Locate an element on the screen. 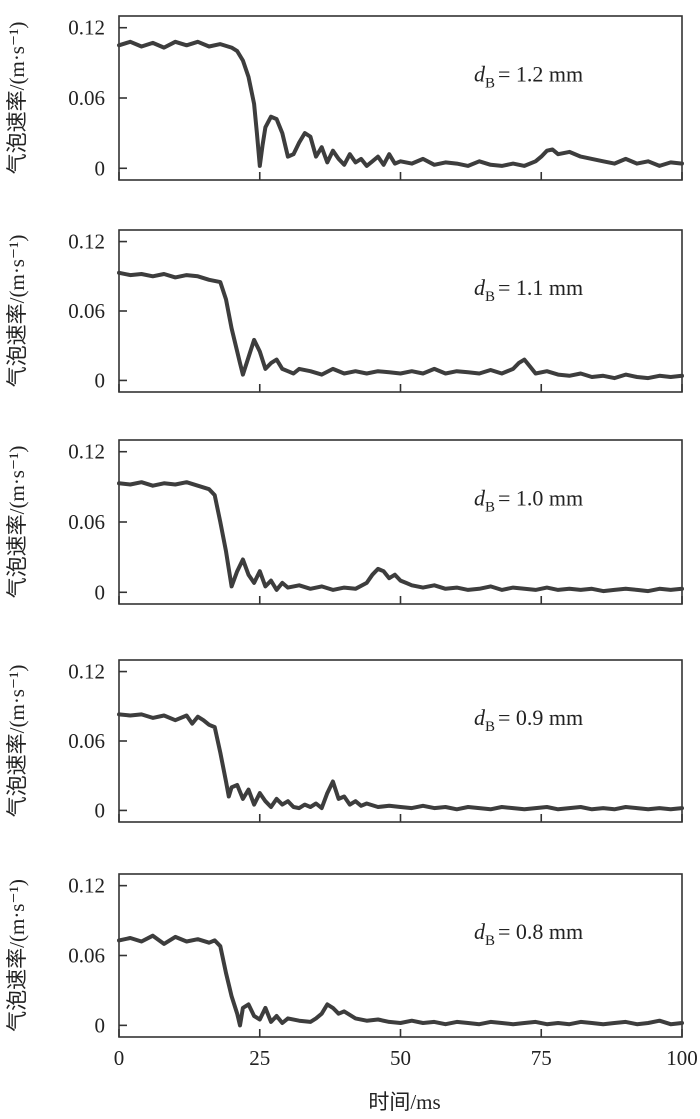 This screenshot has height=1119, width=700. x-axis-label: 时间/ms is located at coordinates (404, 1102).